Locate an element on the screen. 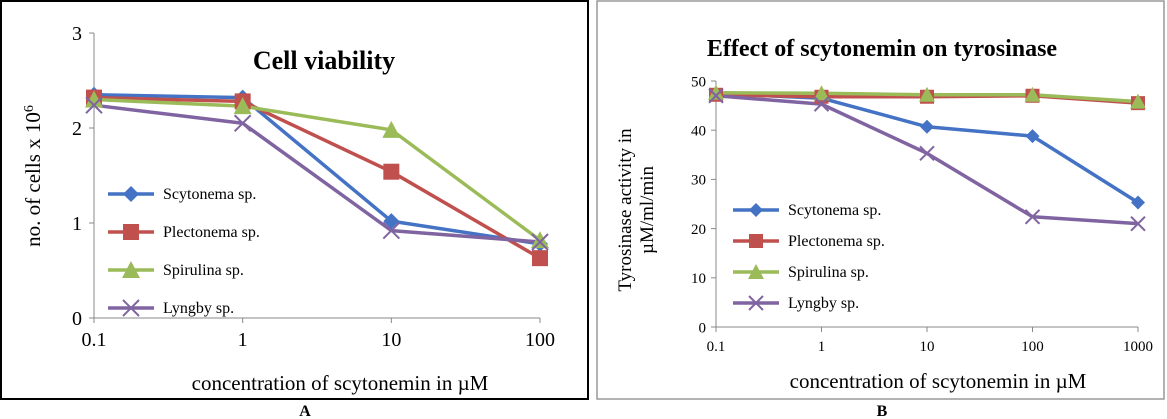  panel-label-b: B is located at coordinates (882, 411).